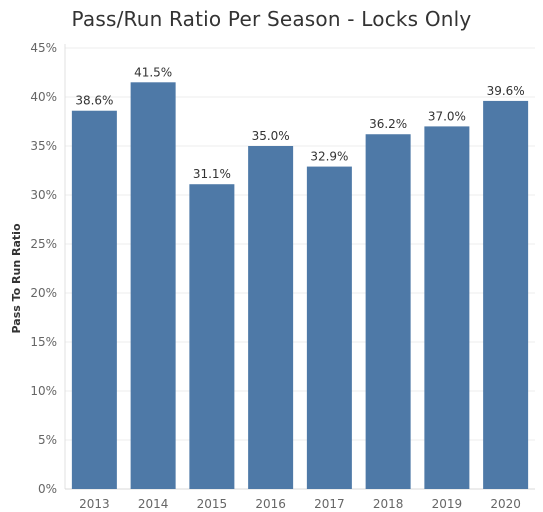  I want to click on x-tick-label: 2018, so click(388, 504).